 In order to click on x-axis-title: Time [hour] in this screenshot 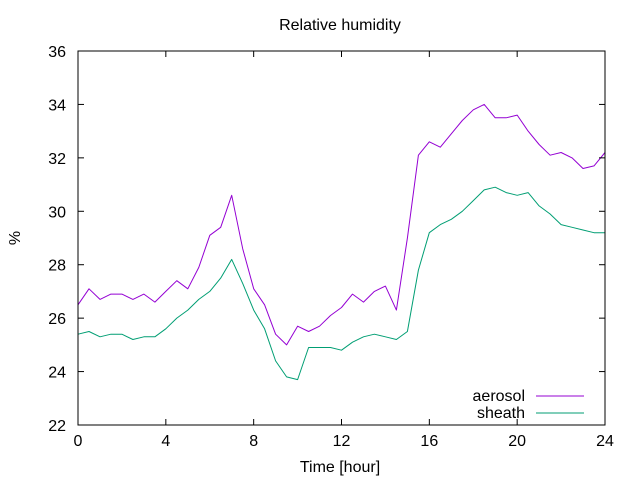, I will do `click(340, 467)`.